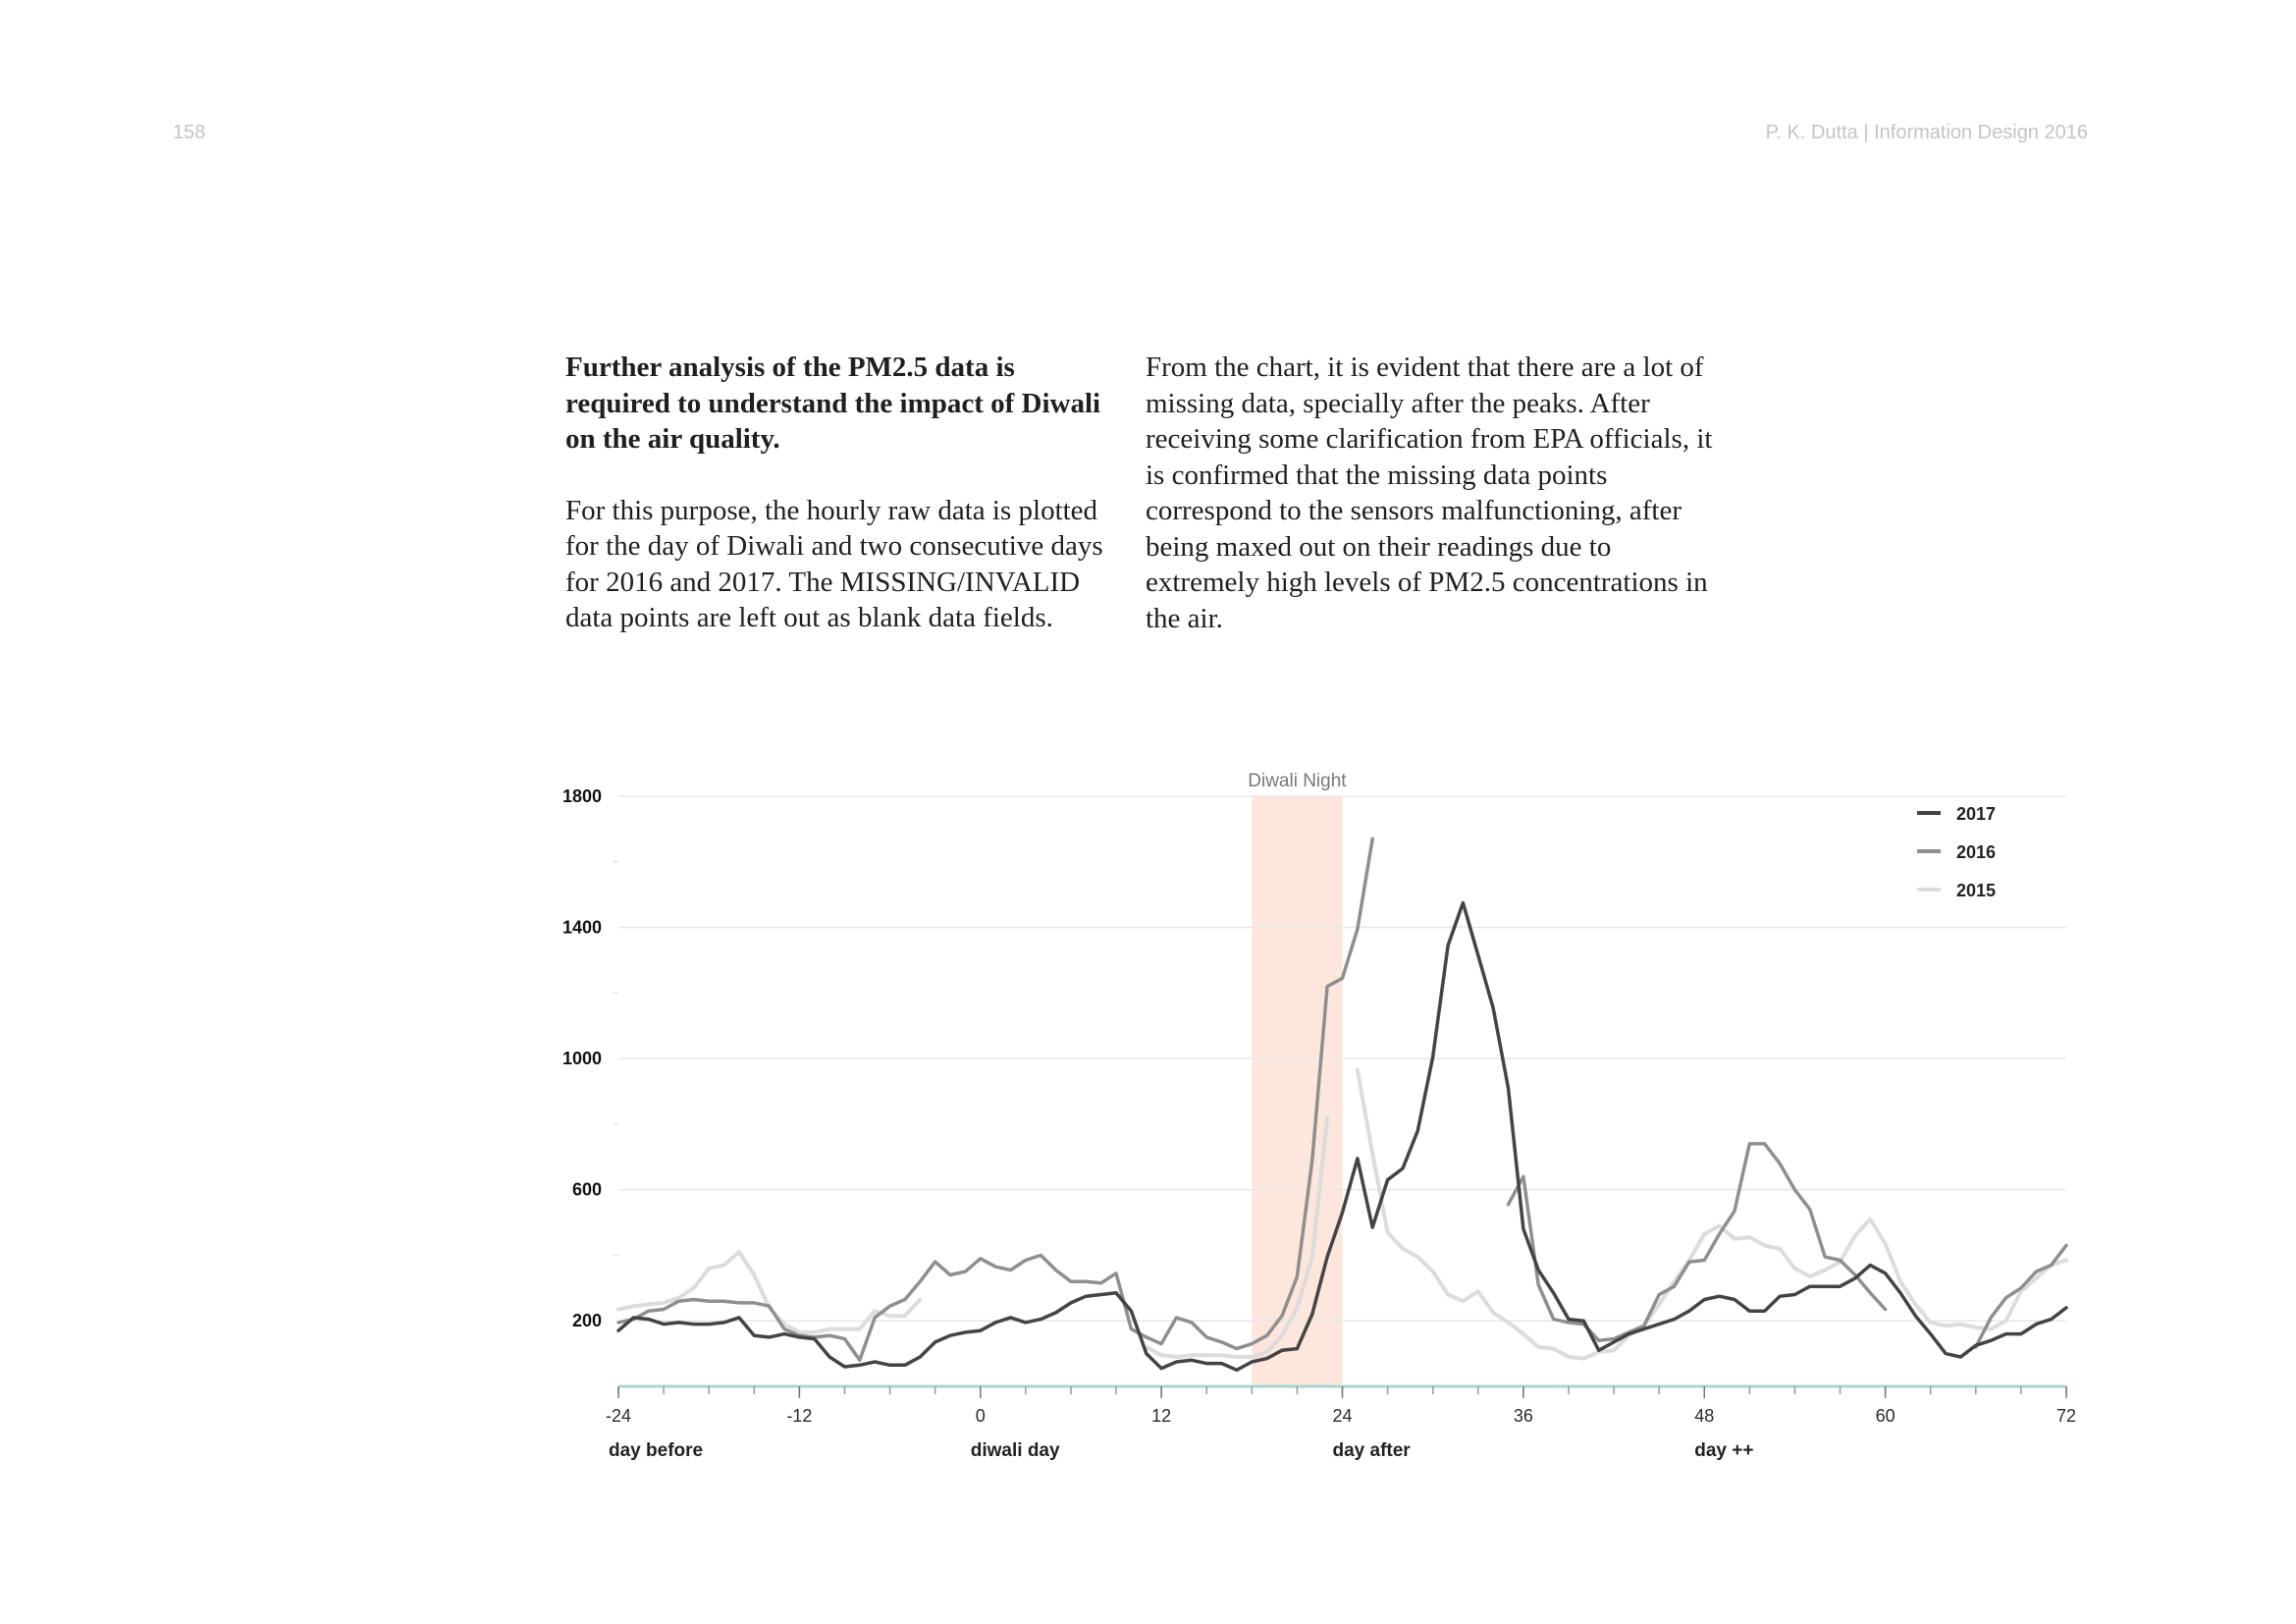 This screenshot has width=2296, height=1624. Describe the element at coordinates (1976, 852) in the screenshot. I see `legend-label-2016: 2016` at that location.